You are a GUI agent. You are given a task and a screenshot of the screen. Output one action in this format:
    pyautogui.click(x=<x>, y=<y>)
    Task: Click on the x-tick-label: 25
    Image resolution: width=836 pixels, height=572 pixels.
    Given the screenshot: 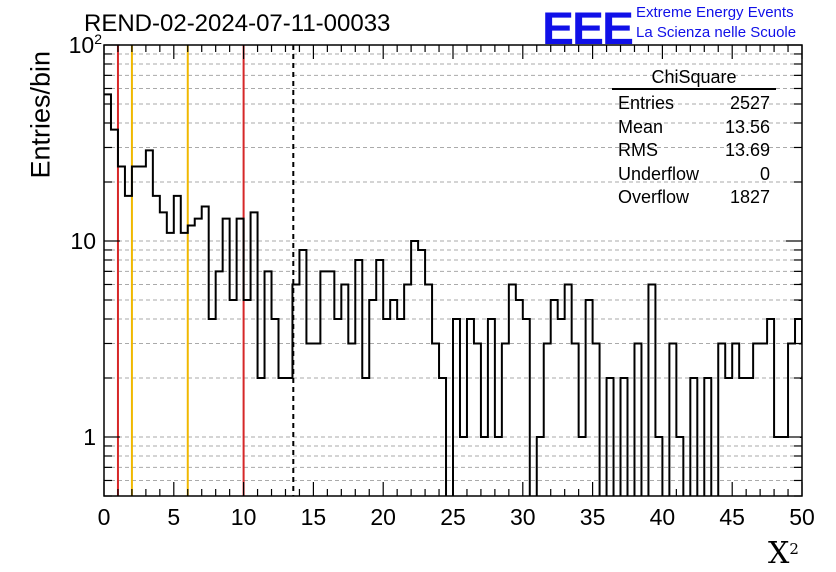 What is the action you would take?
    pyautogui.click(x=453, y=517)
    